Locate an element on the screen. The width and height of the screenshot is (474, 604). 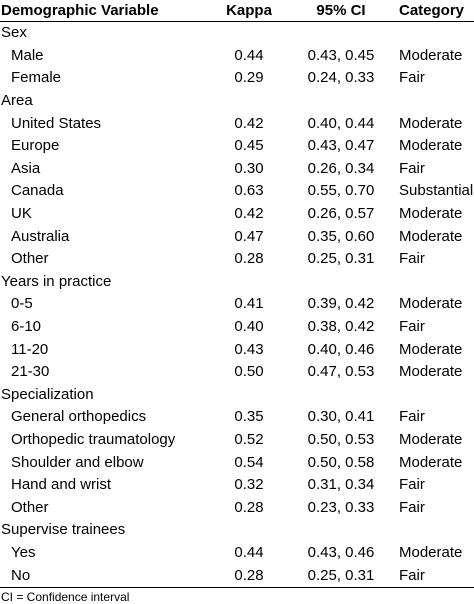
kappa-cell: 0.45 is located at coordinates (249, 146).